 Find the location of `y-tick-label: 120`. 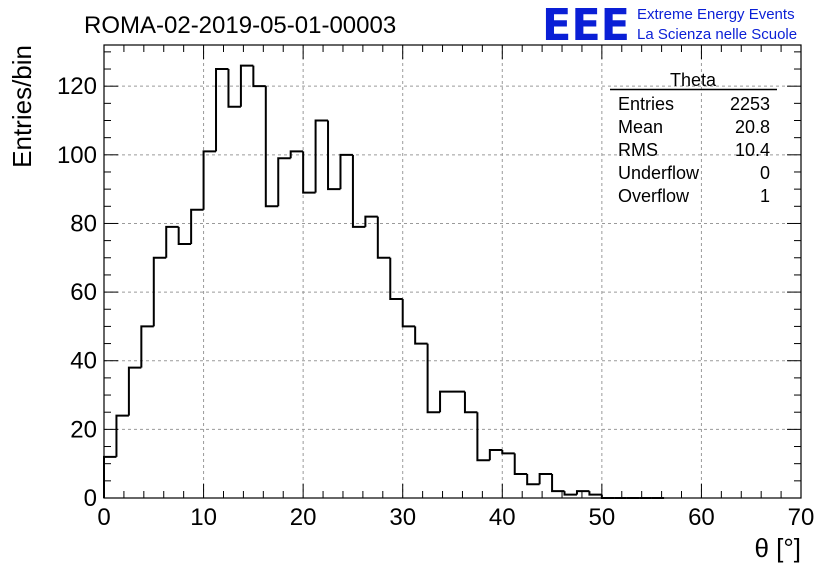

y-tick-label: 120 is located at coordinates (77, 86).